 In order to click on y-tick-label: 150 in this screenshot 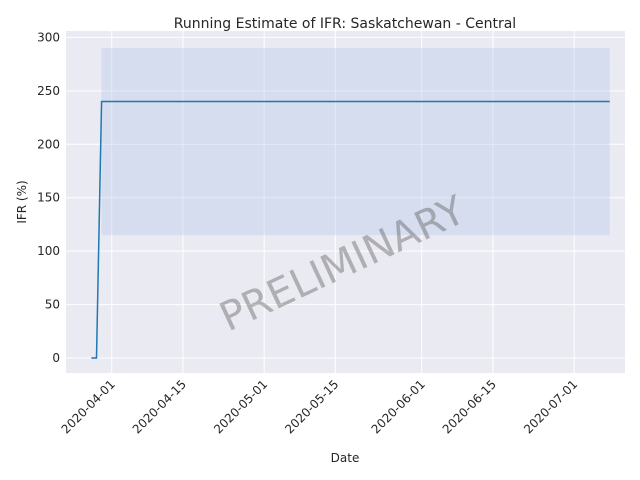, I will do `click(48, 198)`.